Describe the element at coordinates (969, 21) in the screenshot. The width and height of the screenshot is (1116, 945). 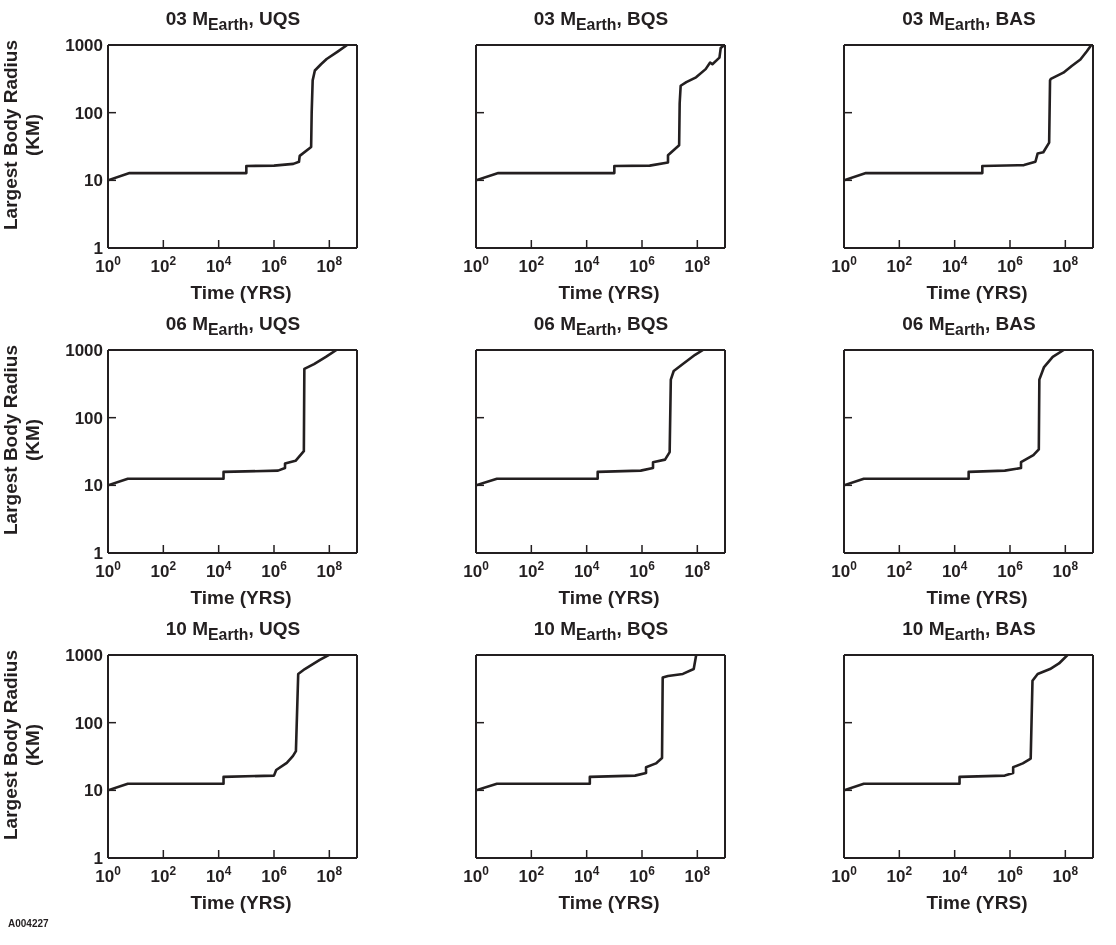
I see `chart-title: 03 M$_{Earth}$, BAS` at that location.